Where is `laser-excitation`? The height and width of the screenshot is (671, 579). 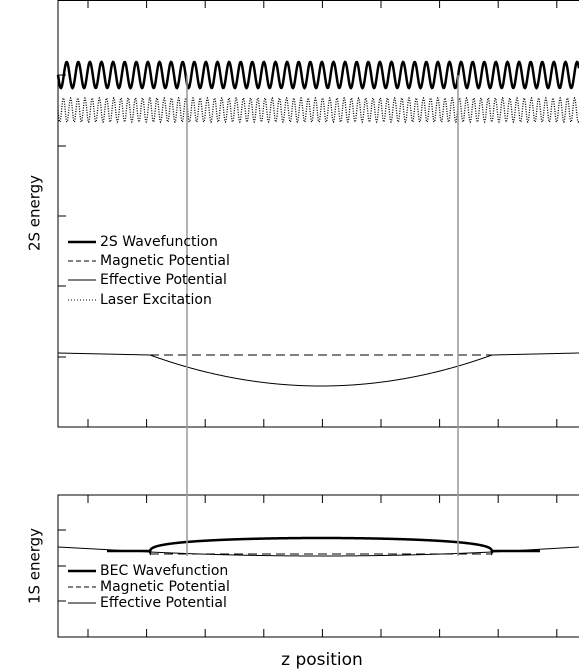
laser-excitation is located at coordinates (318, 110).